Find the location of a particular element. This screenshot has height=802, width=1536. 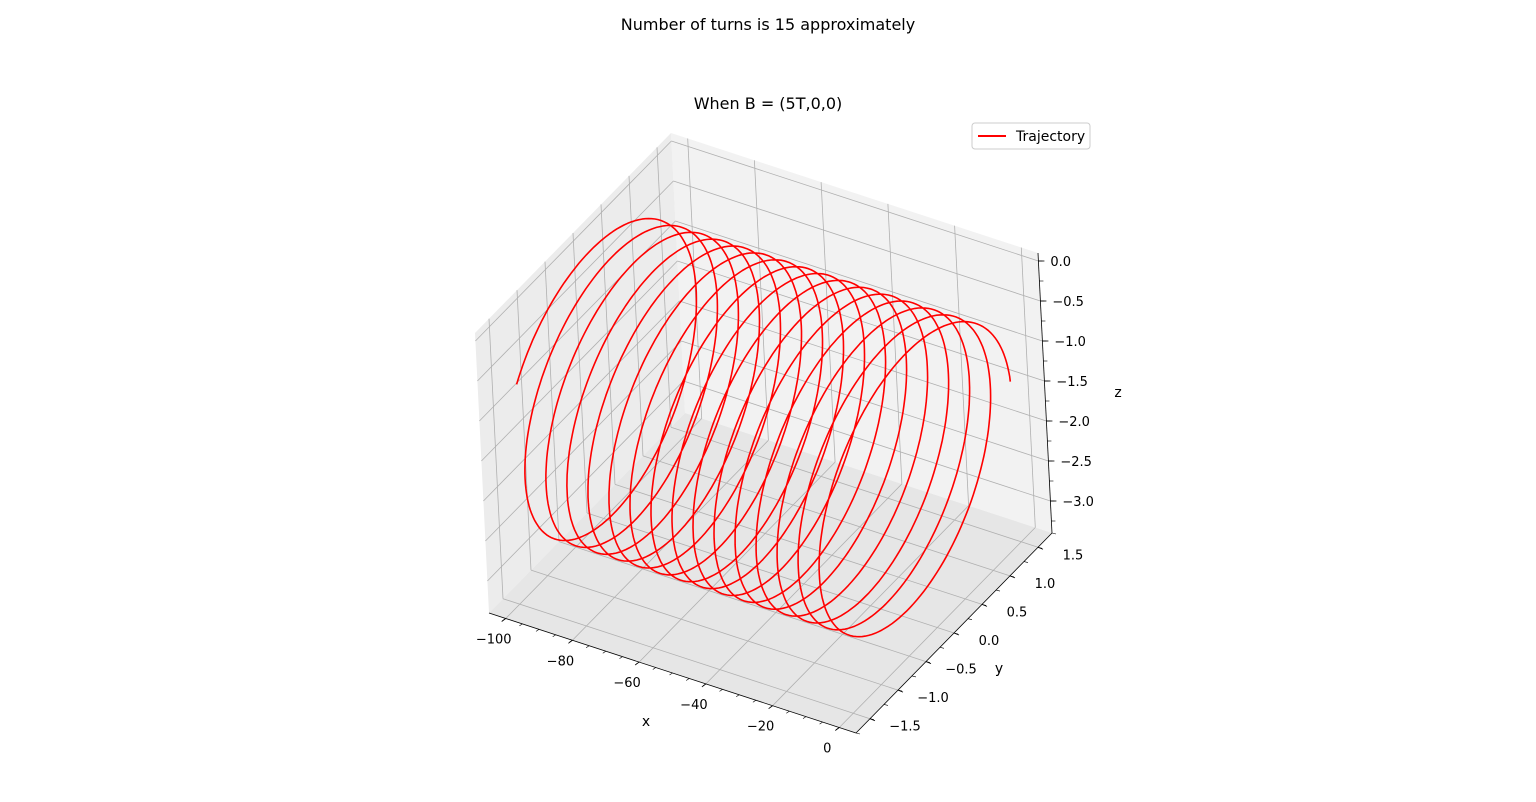

y-tick-label: −1.0 is located at coordinates (933, 698).